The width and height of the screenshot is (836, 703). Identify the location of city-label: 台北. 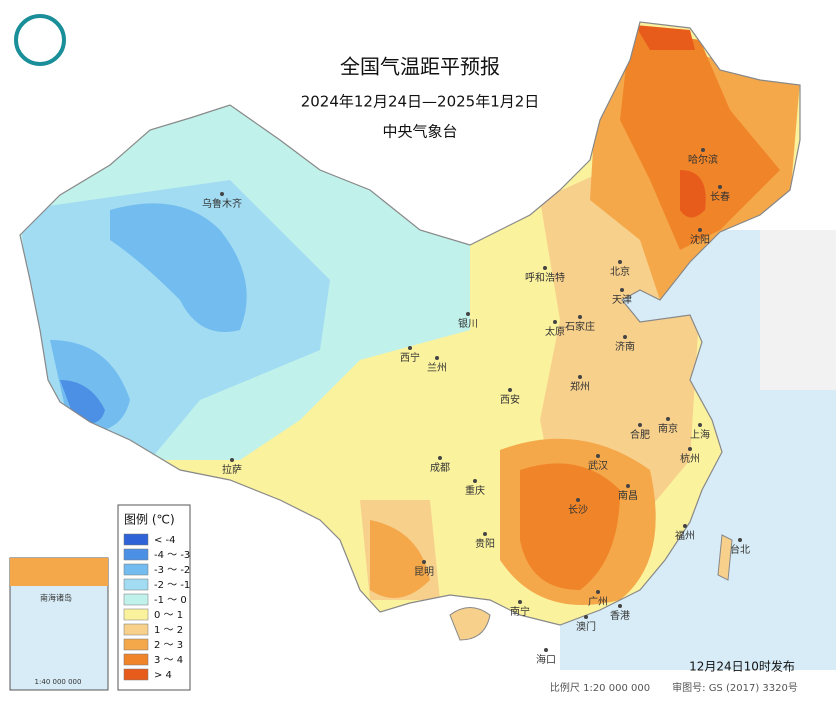
(740, 549).